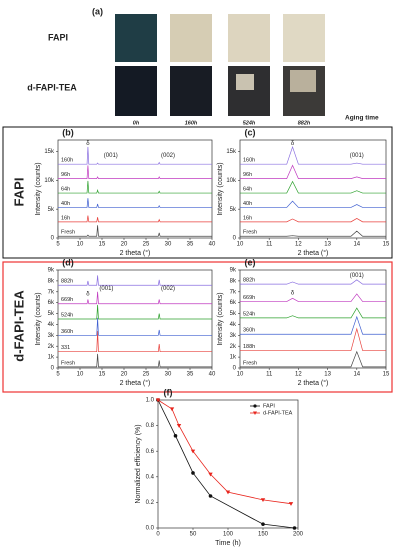  I want to click on x-tick-label: 0, so click(158, 535).